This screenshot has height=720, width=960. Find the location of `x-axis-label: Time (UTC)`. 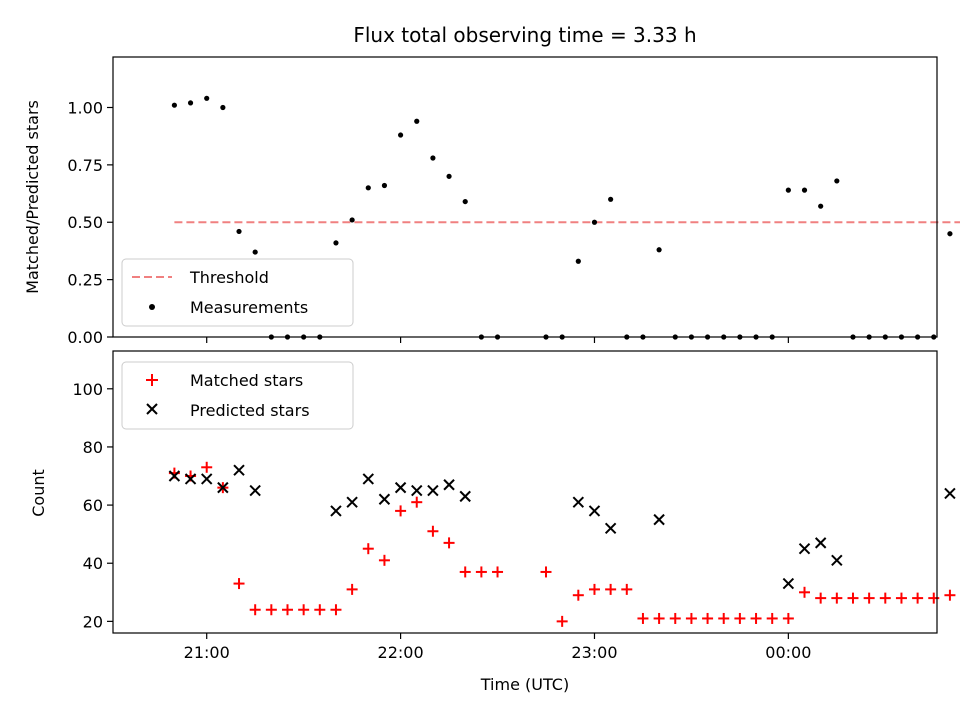

x-axis-label: Time (UTC) is located at coordinates (524, 684).